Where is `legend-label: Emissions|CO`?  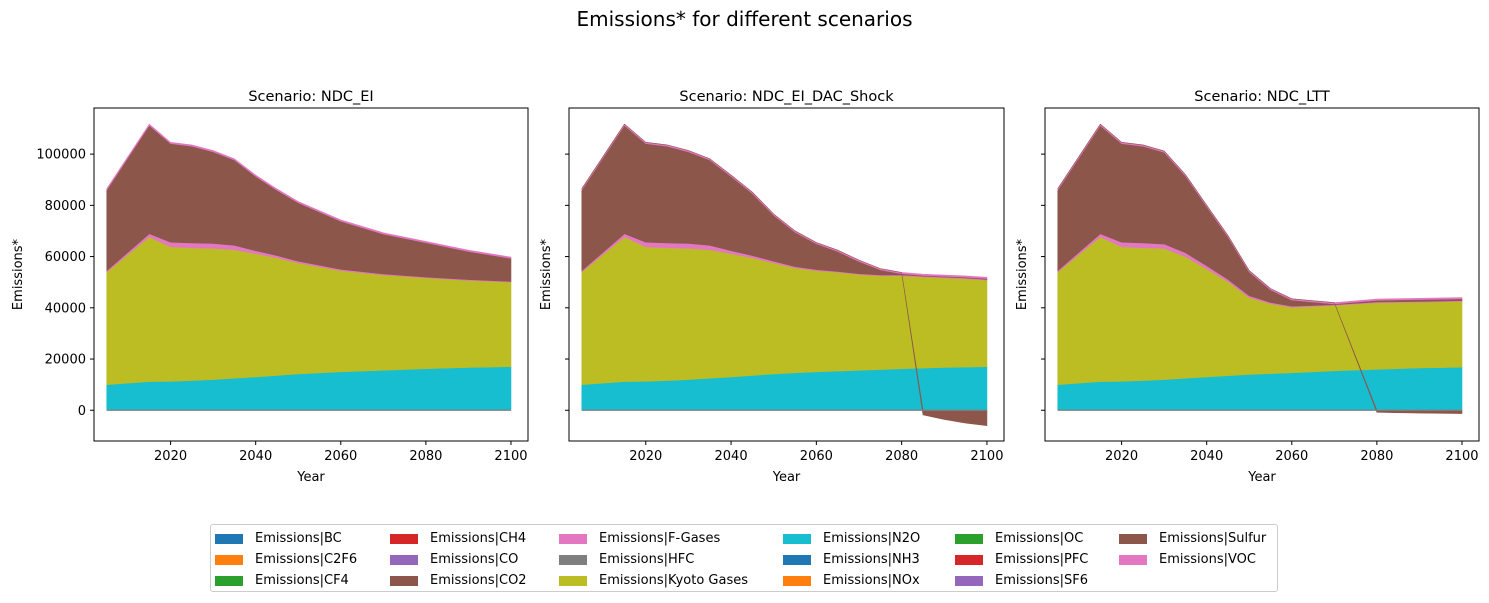
legend-label: Emissions|CO is located at coordinates (474, 559).